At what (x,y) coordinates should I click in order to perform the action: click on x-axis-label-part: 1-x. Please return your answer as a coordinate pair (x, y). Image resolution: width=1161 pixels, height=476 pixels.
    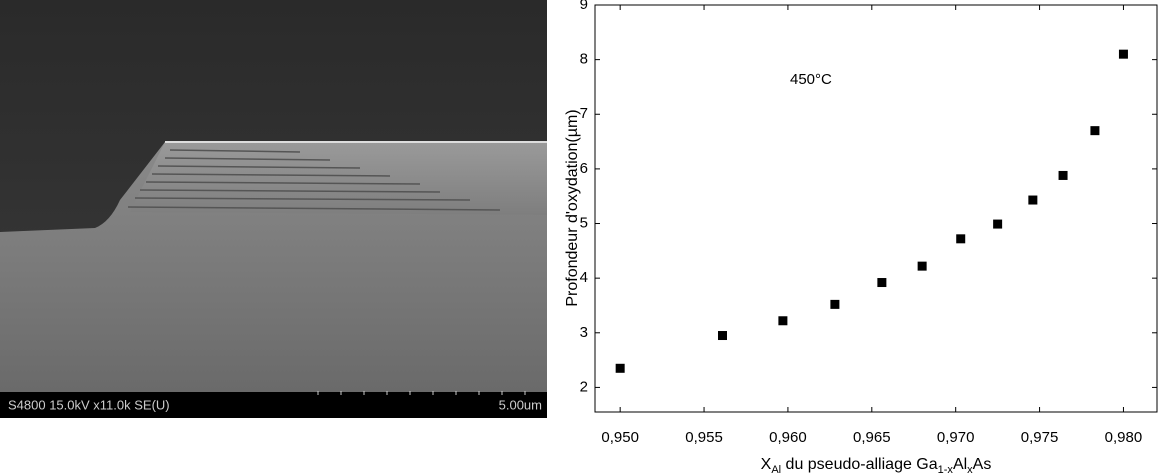
    Looking at the image, I should click on (946, 470).